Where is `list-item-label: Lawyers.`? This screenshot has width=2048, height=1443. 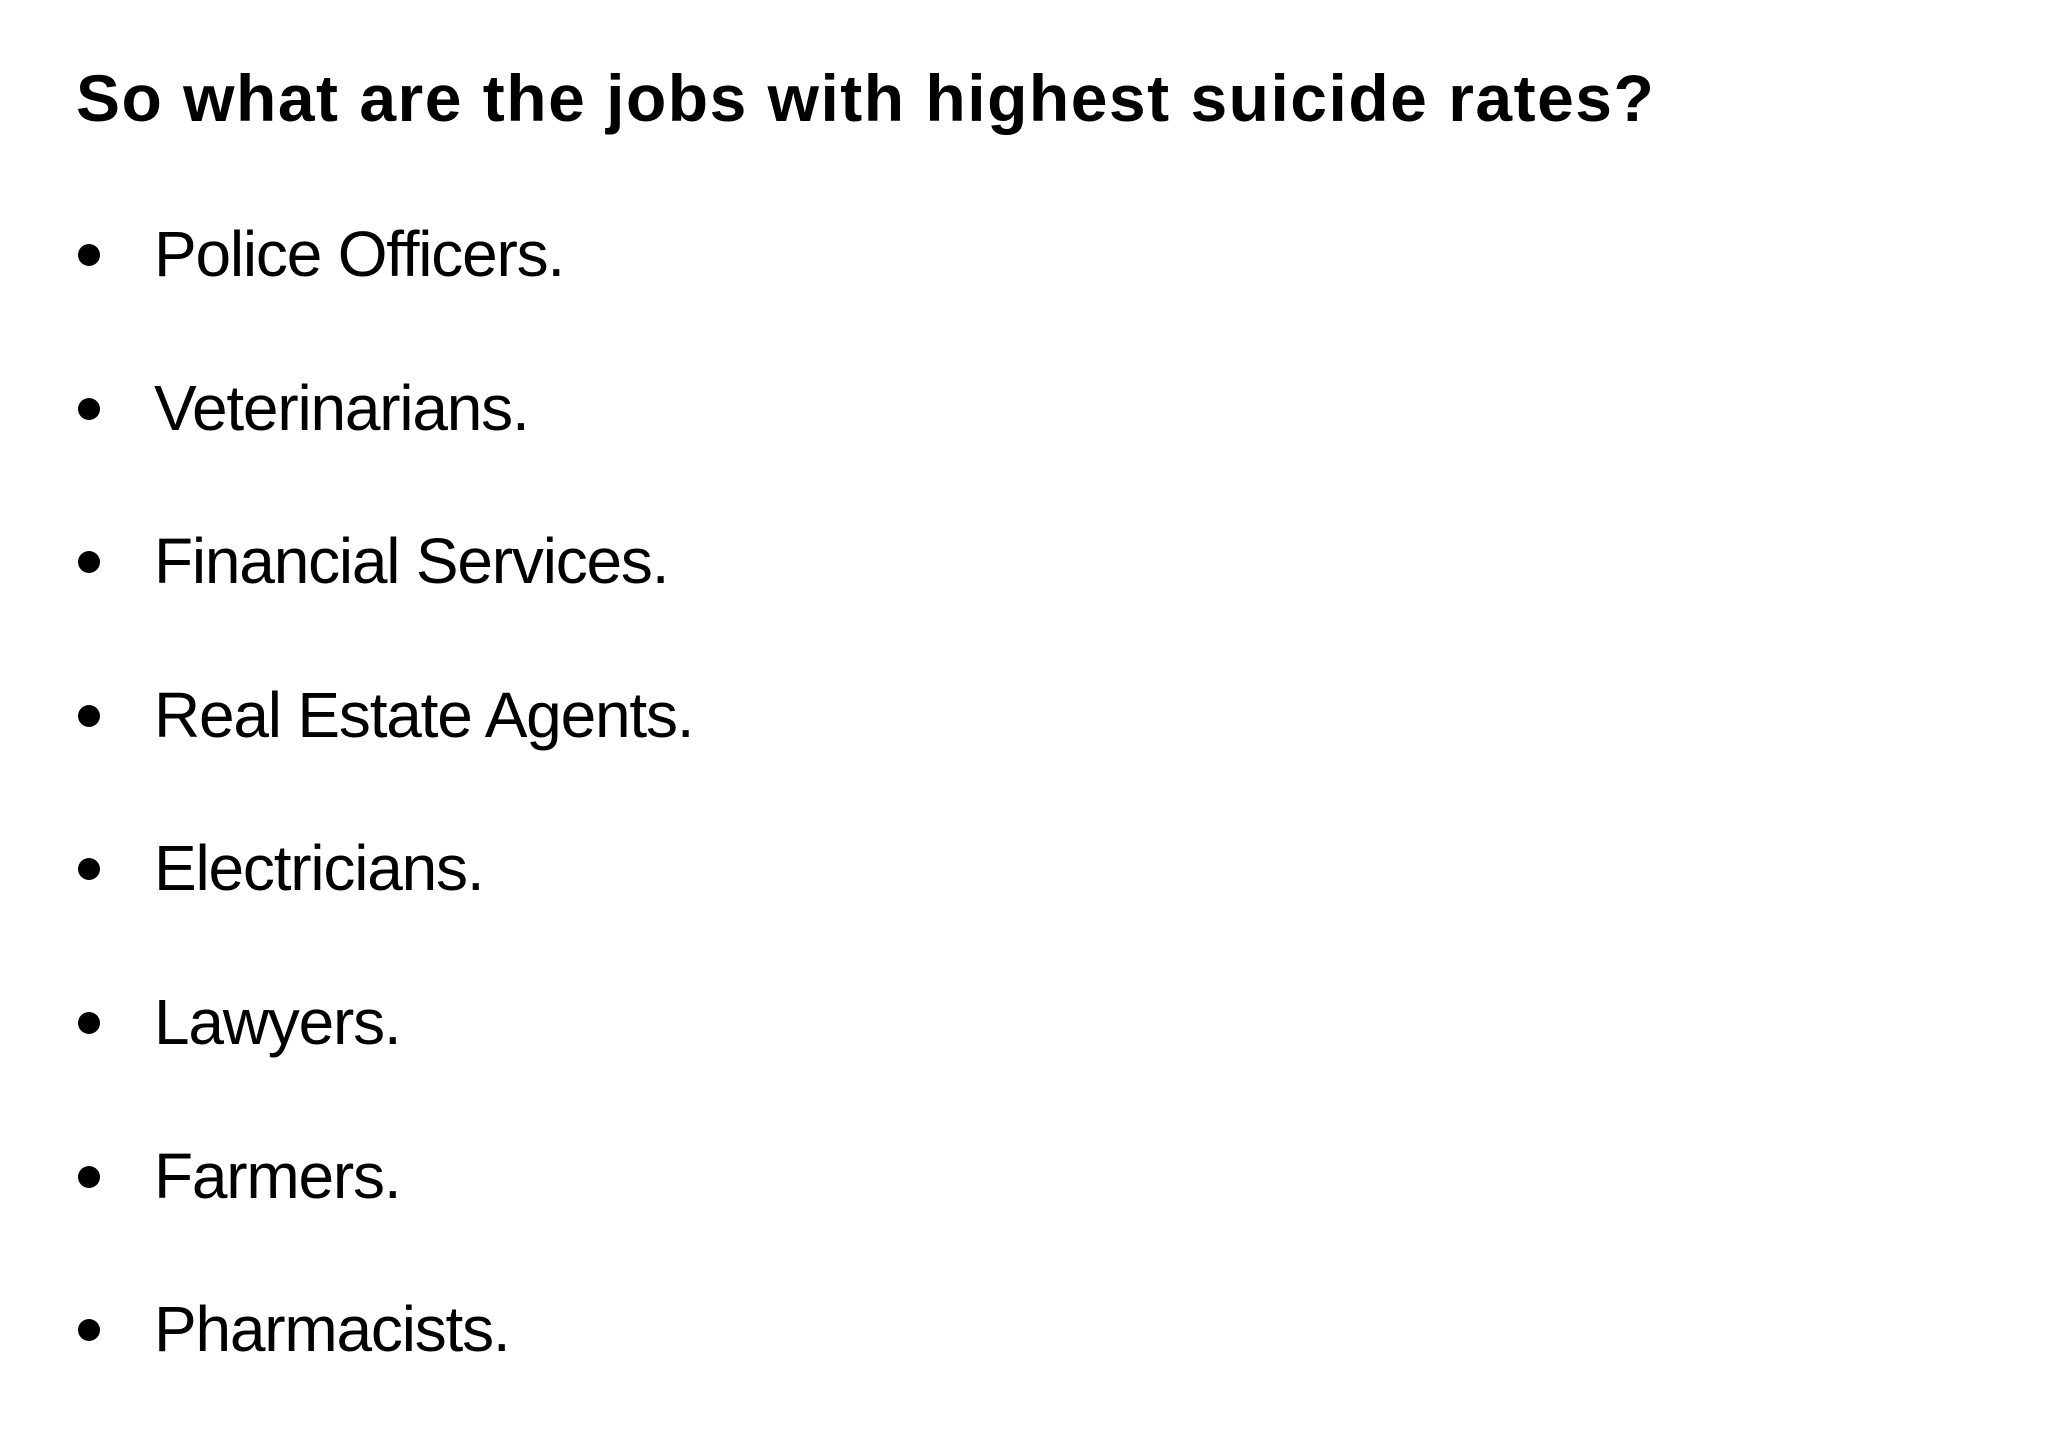
list-item-label: Lawyers. is located at coordinates (278, 1021).